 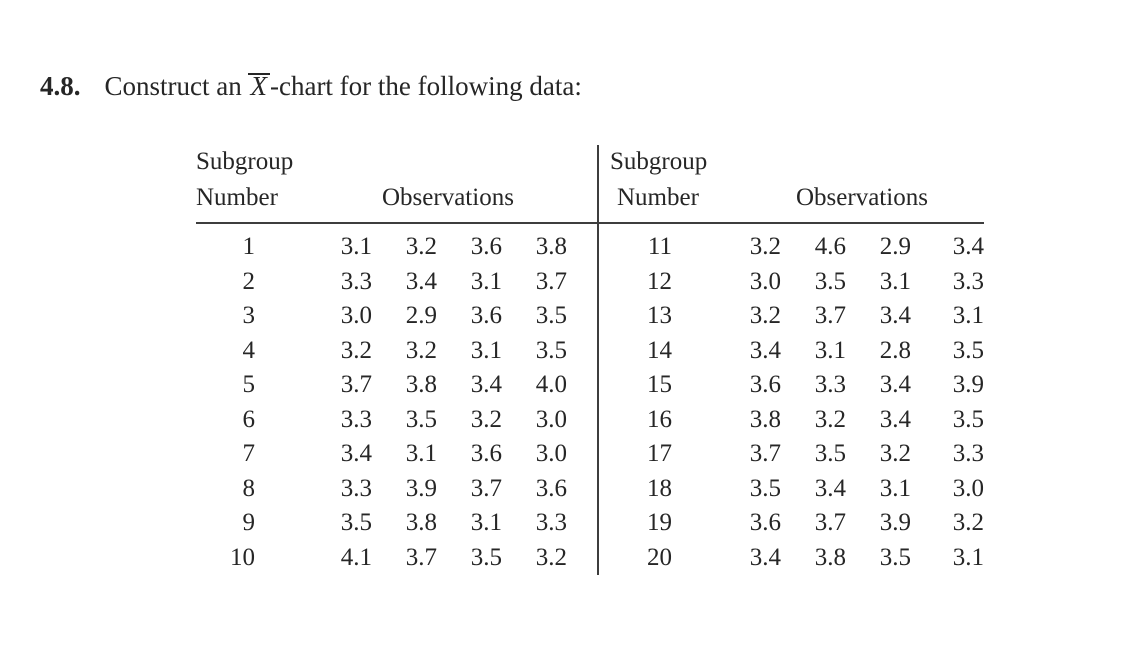 What do you see at coordinates (249, 315) in the screenshot?
I see `subgroup-number-cell: 3` at bounding box center [249, 315].